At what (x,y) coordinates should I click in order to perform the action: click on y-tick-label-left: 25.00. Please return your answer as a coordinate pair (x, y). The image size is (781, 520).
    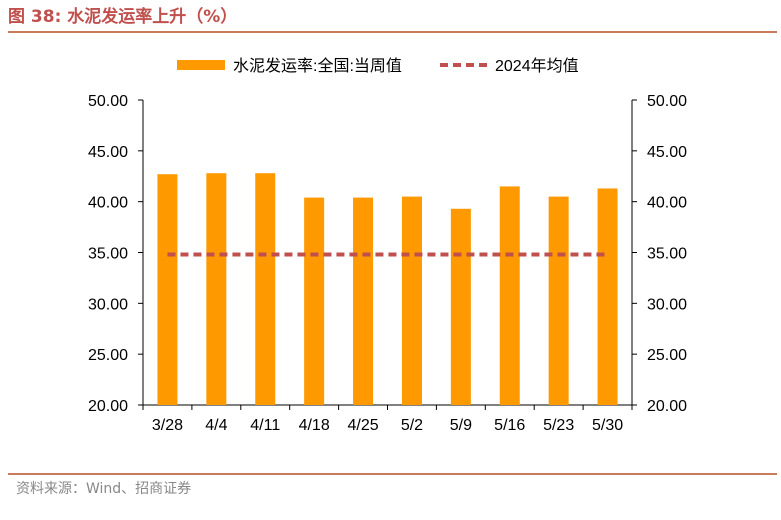
    Looking at the image, I should click on (108, 355).